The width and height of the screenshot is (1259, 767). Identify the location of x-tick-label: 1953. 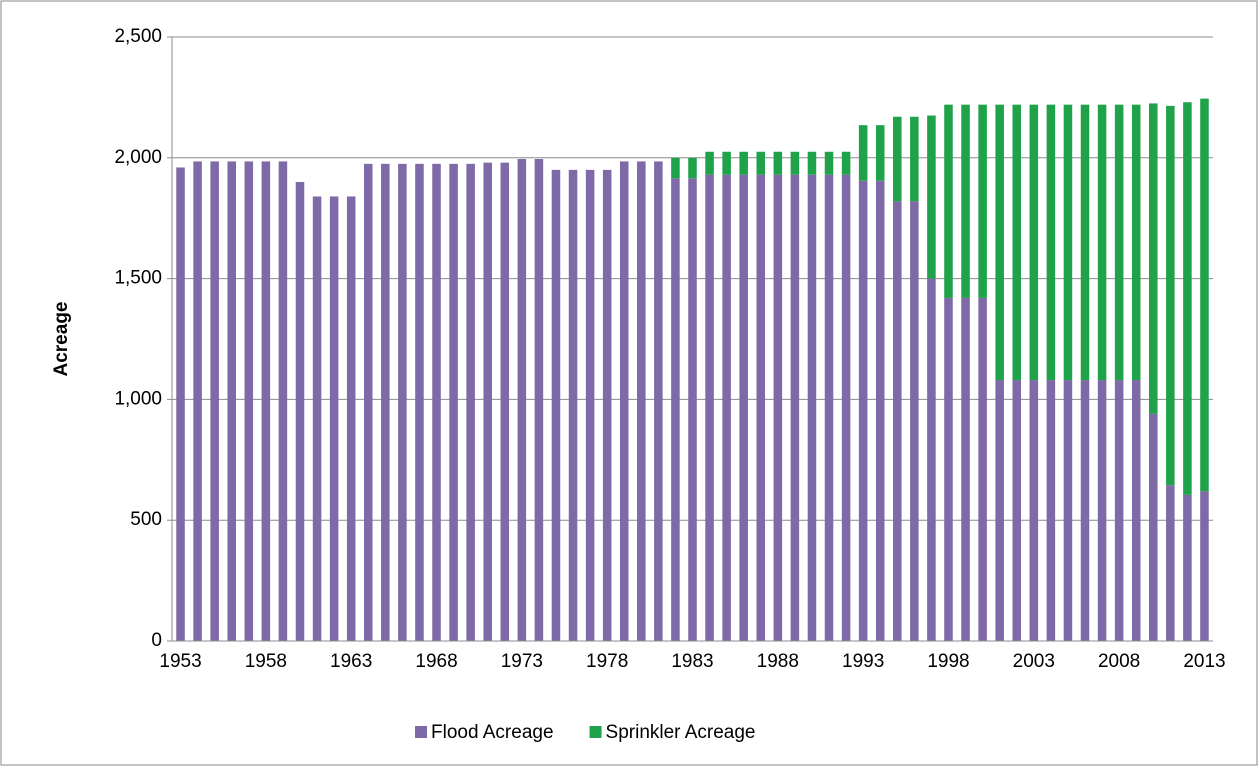
(180, 661).